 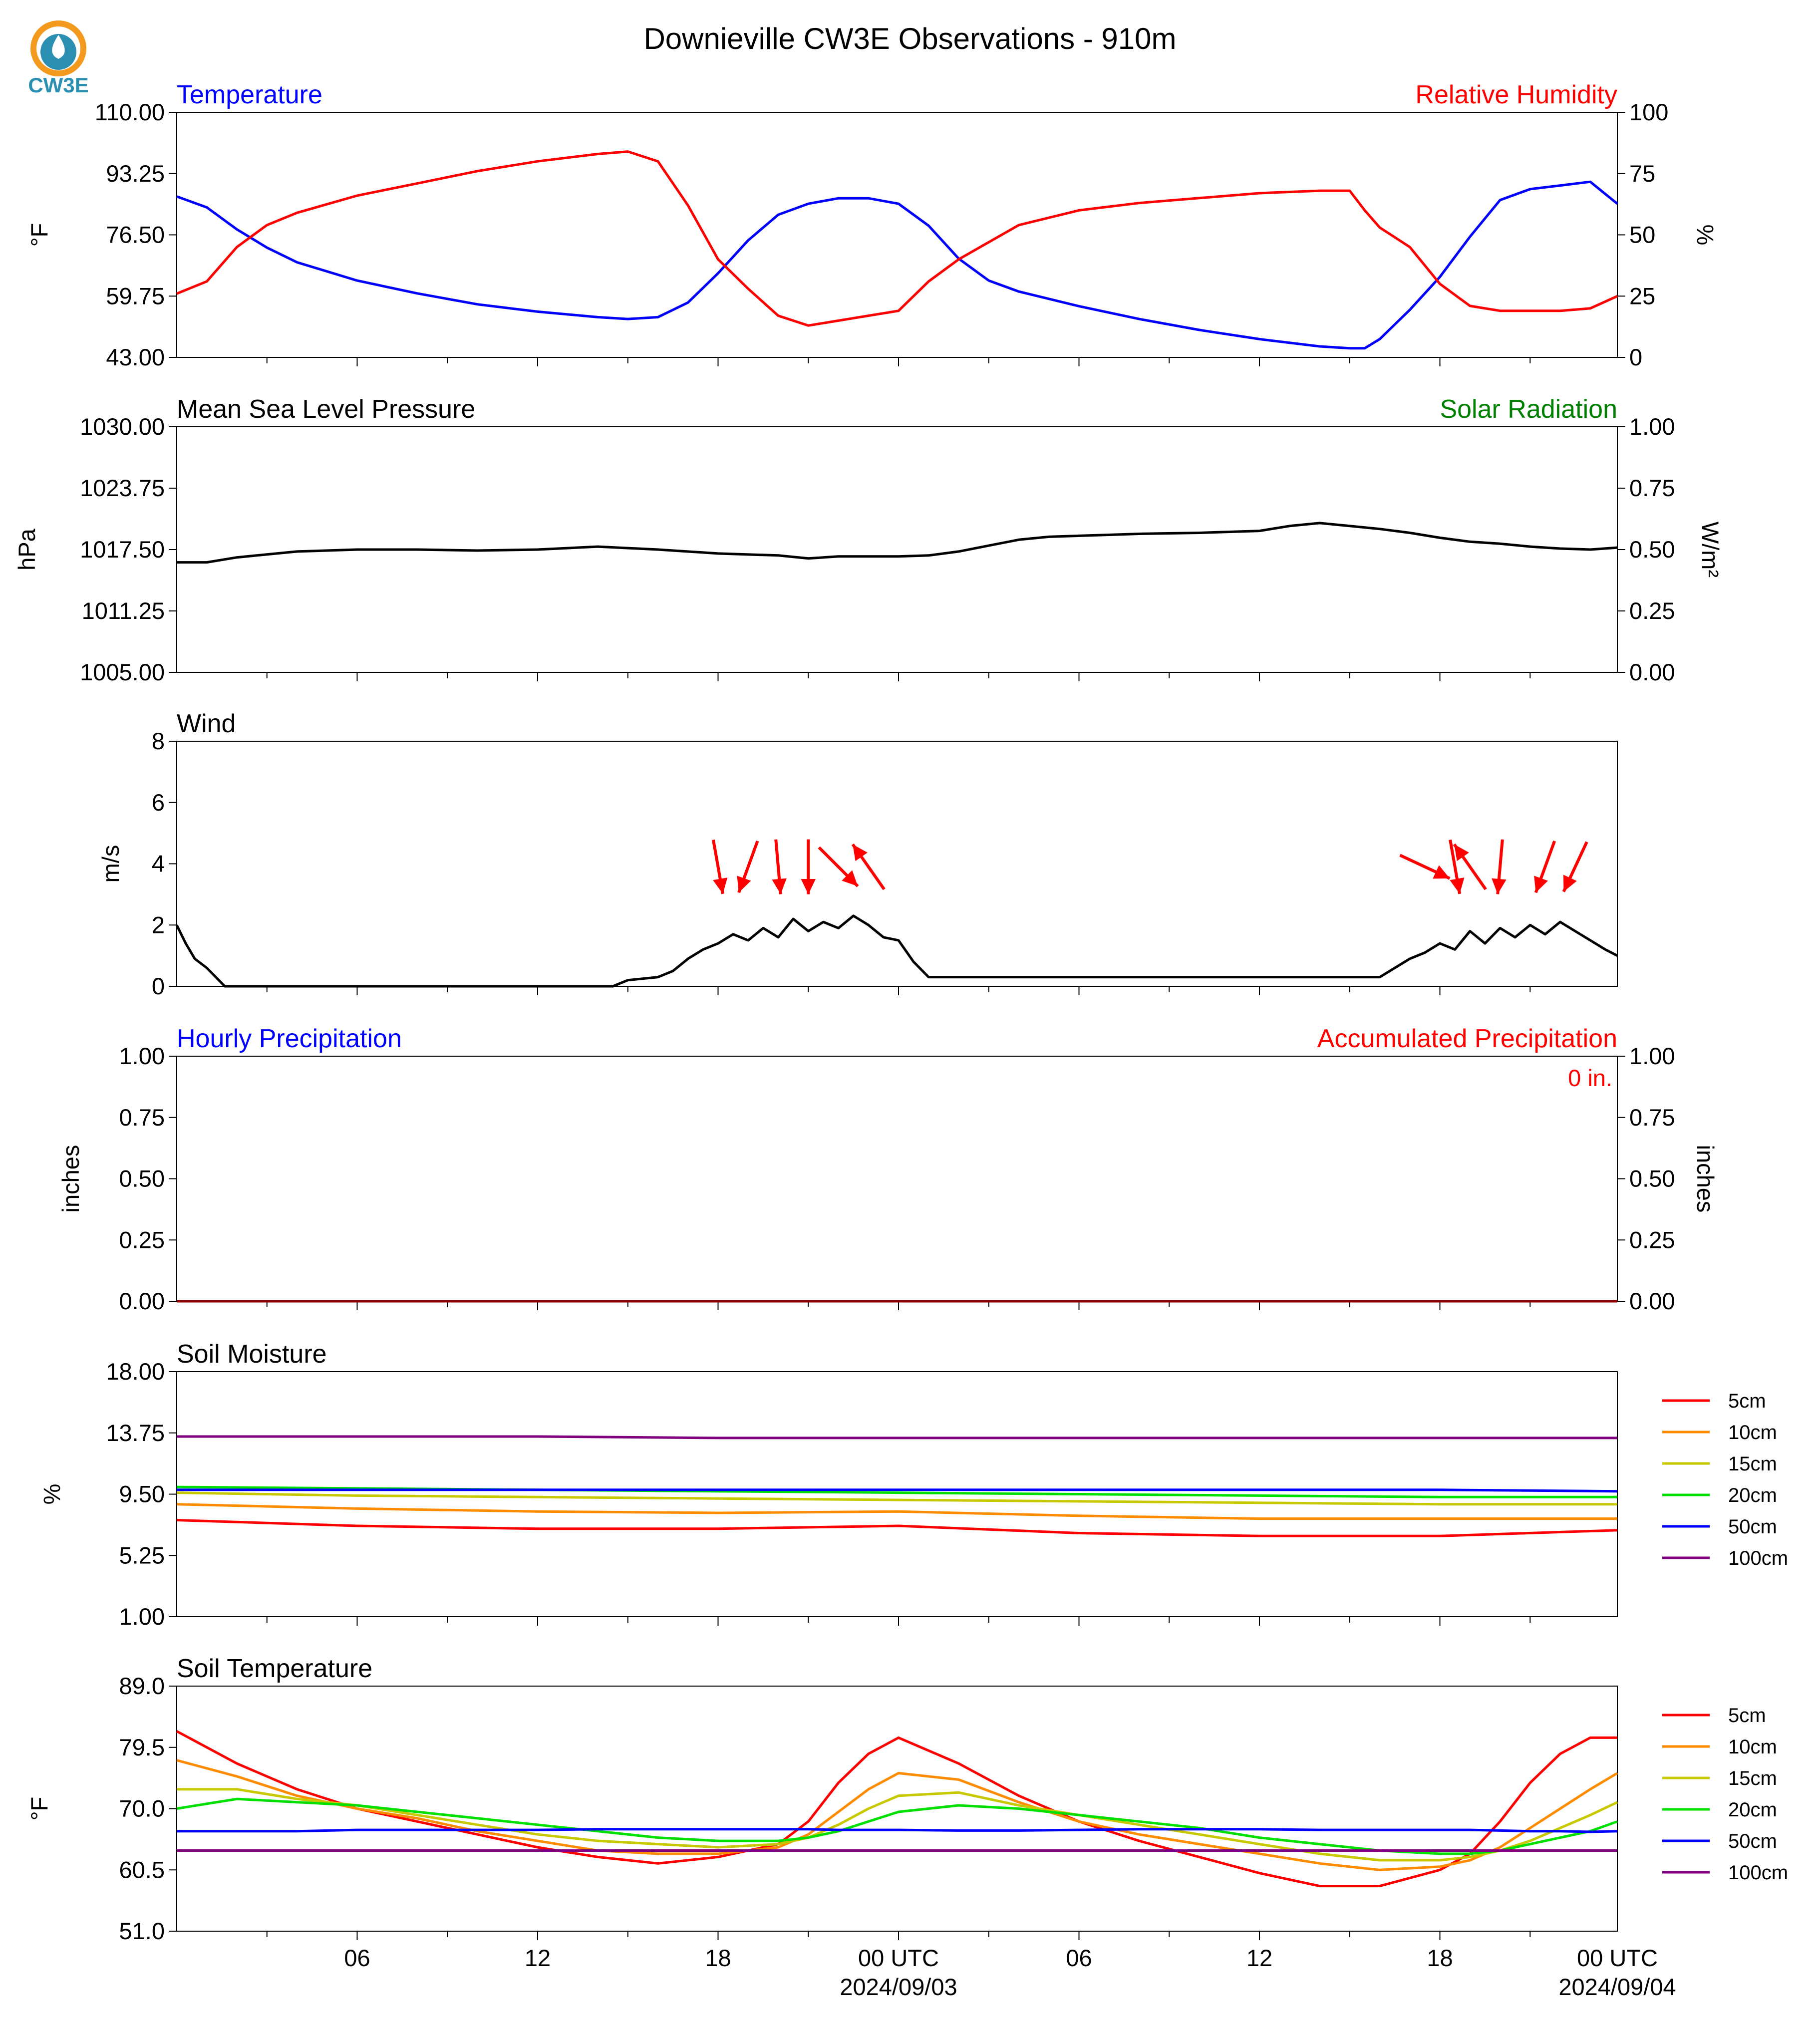 I want to click on y-tick-label: 59.75, so click(x=135, y=296).